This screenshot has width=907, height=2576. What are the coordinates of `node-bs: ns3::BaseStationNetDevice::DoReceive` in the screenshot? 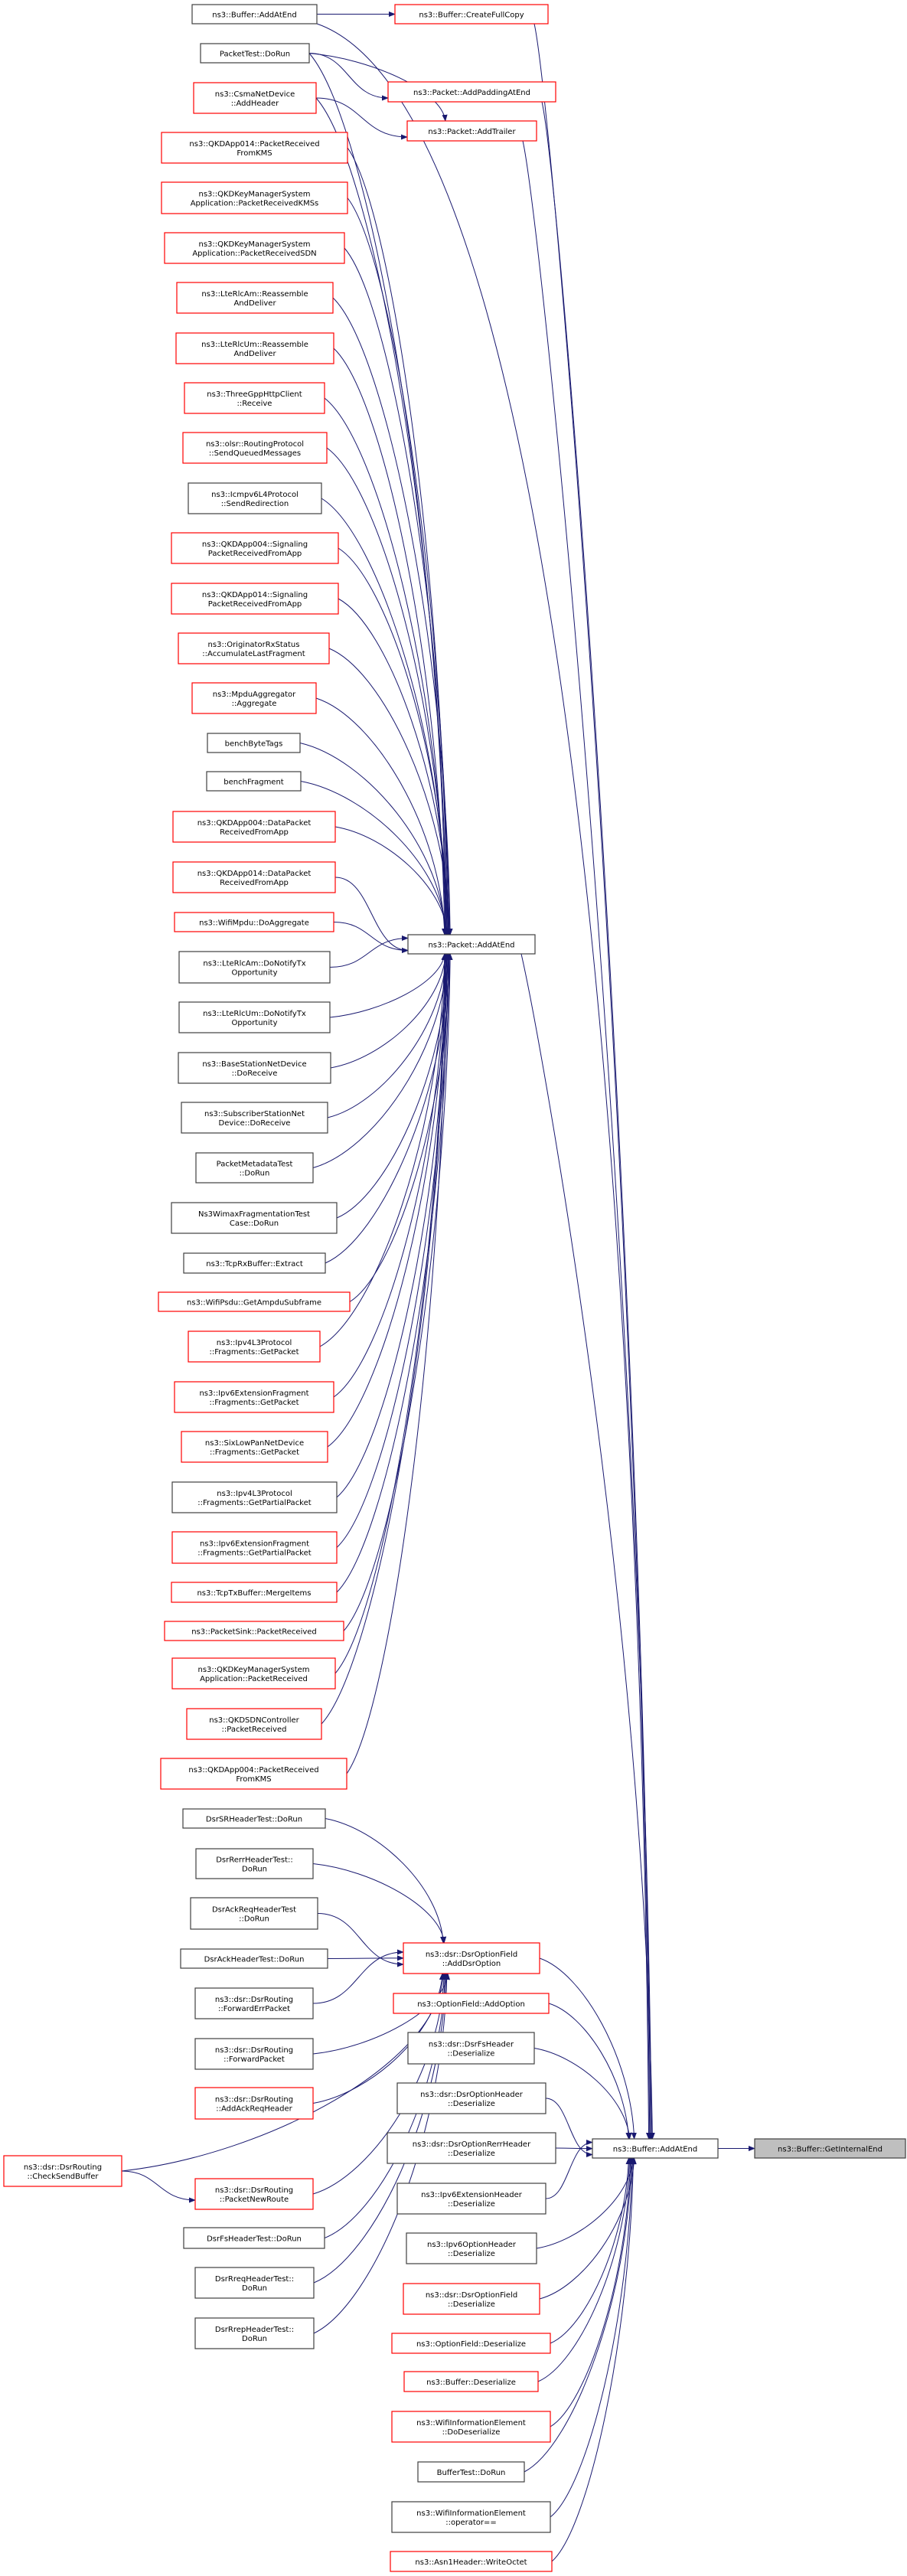 It's located at (254, 1068).